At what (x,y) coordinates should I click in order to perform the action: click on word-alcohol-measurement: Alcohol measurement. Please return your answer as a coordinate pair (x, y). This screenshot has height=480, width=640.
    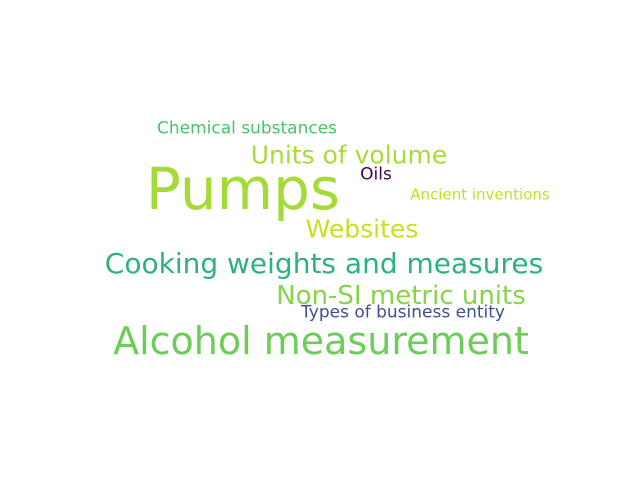
    Looking at the image, I should click on (321, 341).